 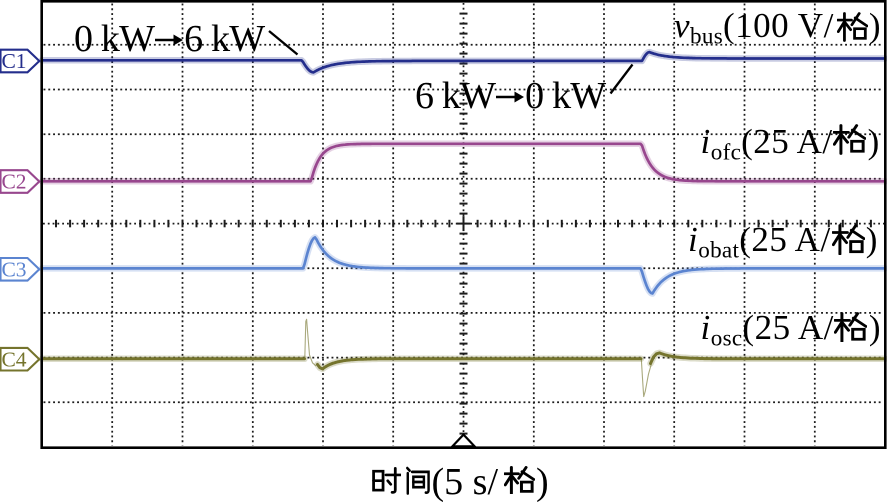 What do you see at coordinates (13, 182) in the screenshot?
I see `svg-text: C2` at bounding box center [13, 182].